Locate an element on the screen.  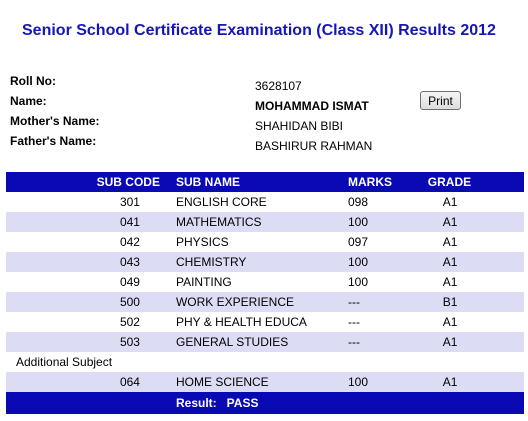
table-row: 049 PAINTING 100 A1 is located at coordinates (265, 282).